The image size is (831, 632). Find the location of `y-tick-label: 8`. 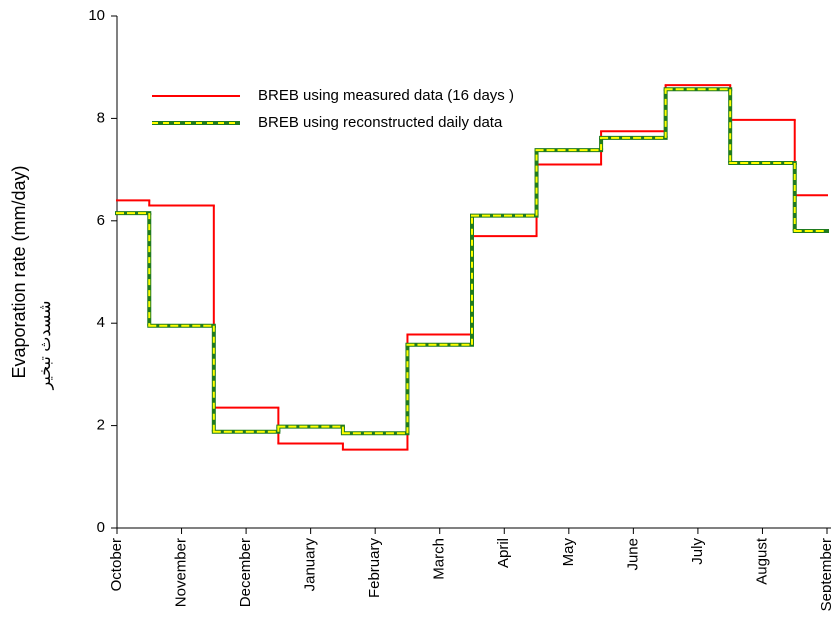

y-tick-label: 8 is located at coordinates (101, 117).